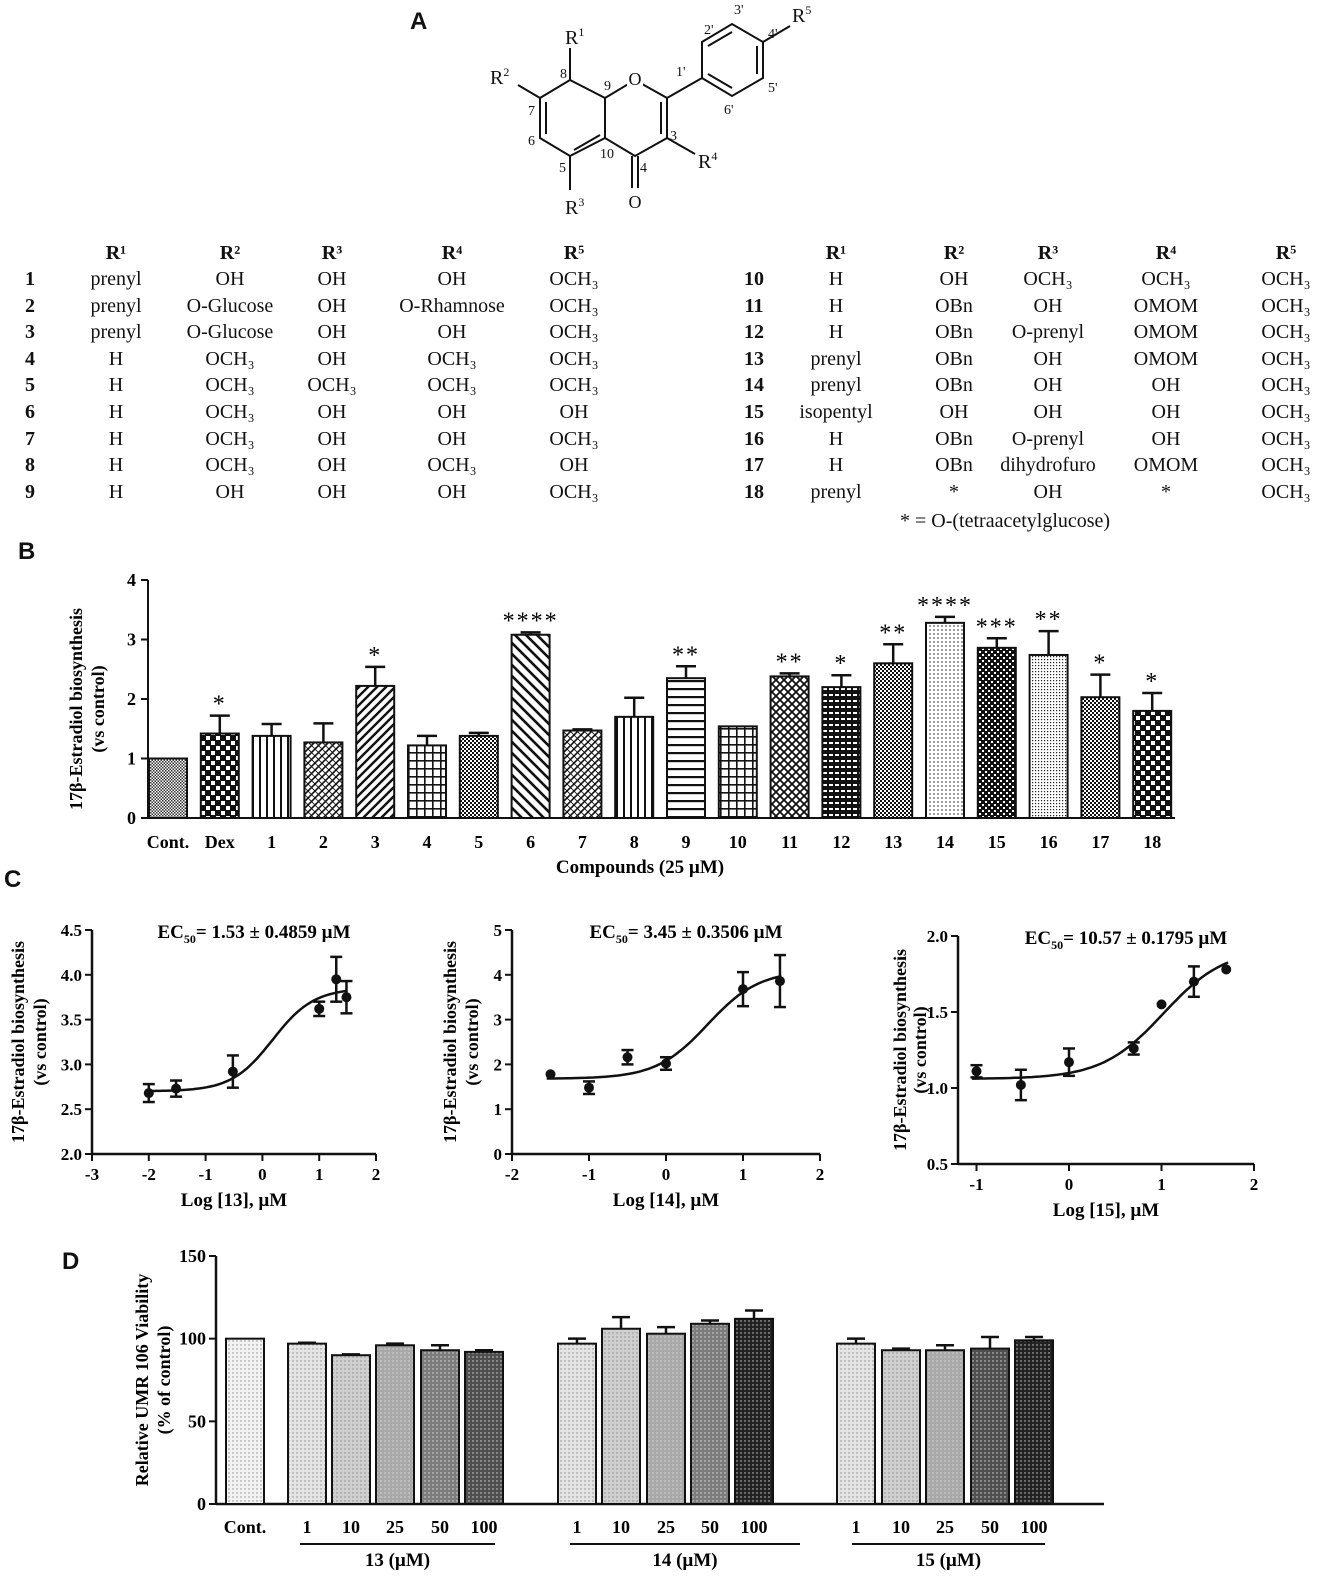 Image resolution: width=1336 pixels, height=1589 pixels. What do you see at coordinates (164, 1380) in the screenshot?
I see `y-axis-label: (% of control)` at bounding box center [164, 1380].